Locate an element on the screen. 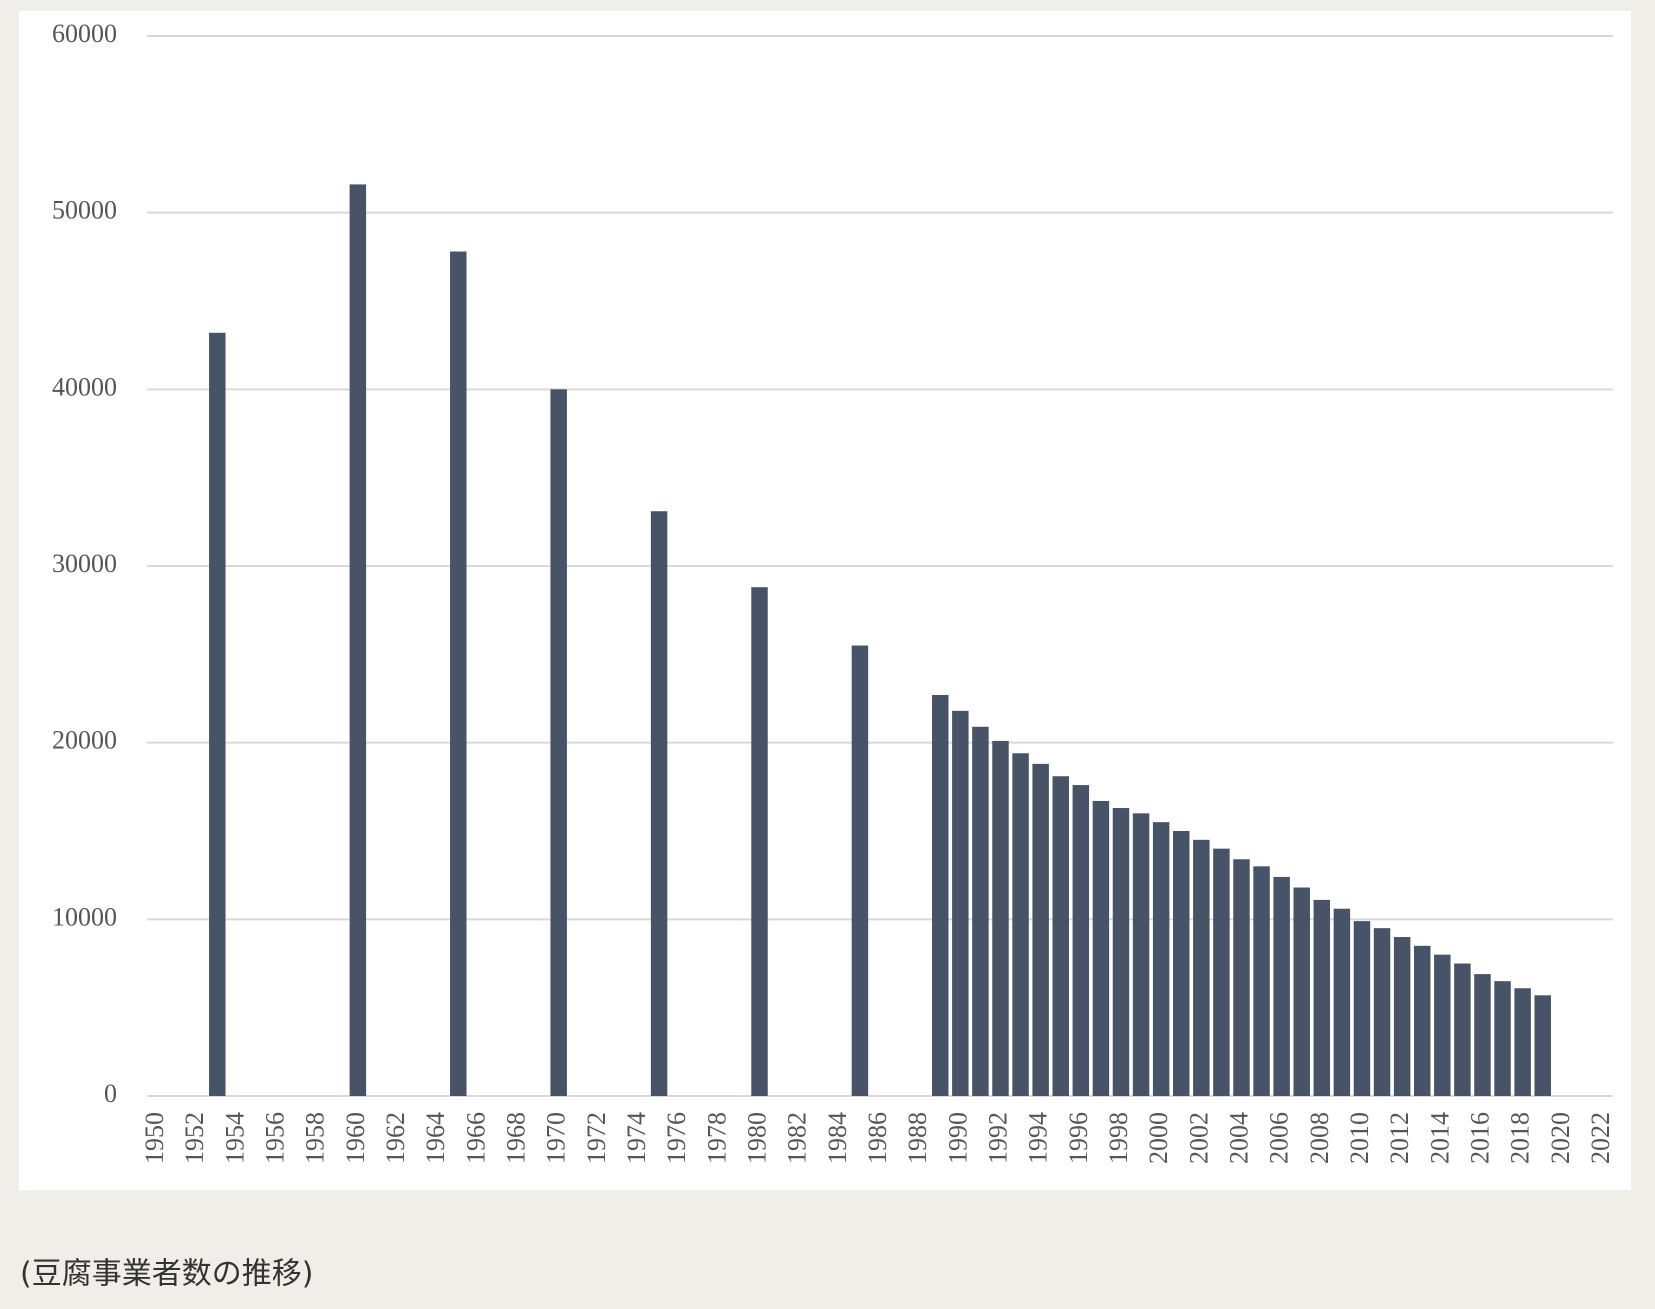  x-tick-label: 2008 is located at coordinates (1319, 1138).